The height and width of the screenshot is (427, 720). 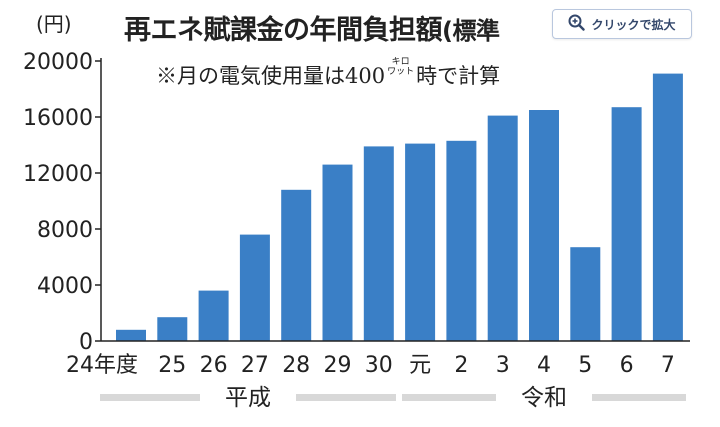 I want to click on y-tick-label-1: 4000, so click(x=65, y=286).